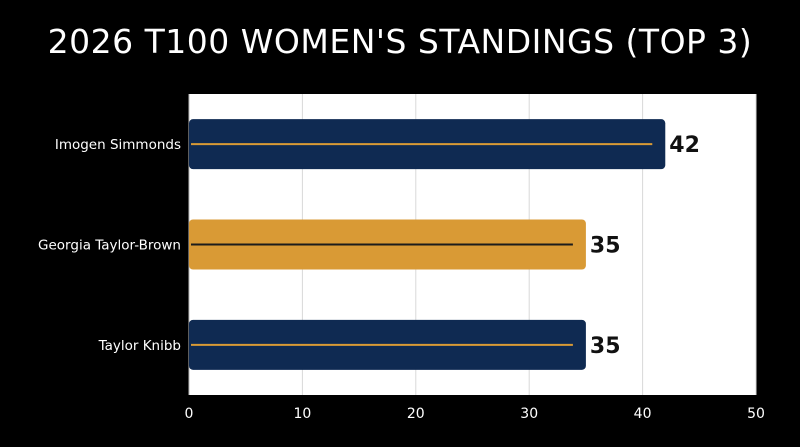 Image resolution: width=800 pixels, height=447 pixels. Describe the element at coordinates (643, 414) in the screenshot. I see `x-tick-label: 40` at that location.